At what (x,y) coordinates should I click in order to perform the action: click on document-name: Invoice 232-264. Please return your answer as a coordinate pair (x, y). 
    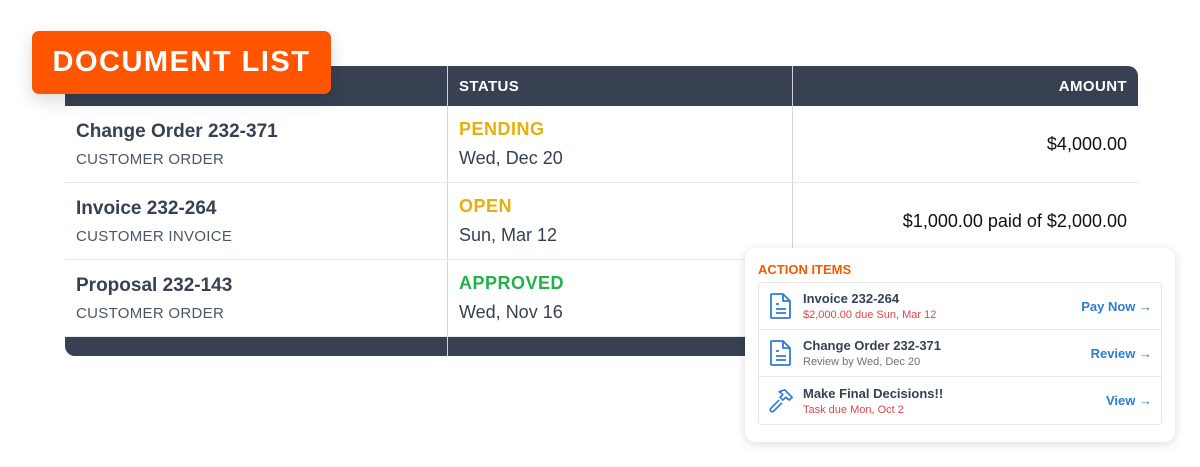
    Looking at the image, I should click on (146, 208).